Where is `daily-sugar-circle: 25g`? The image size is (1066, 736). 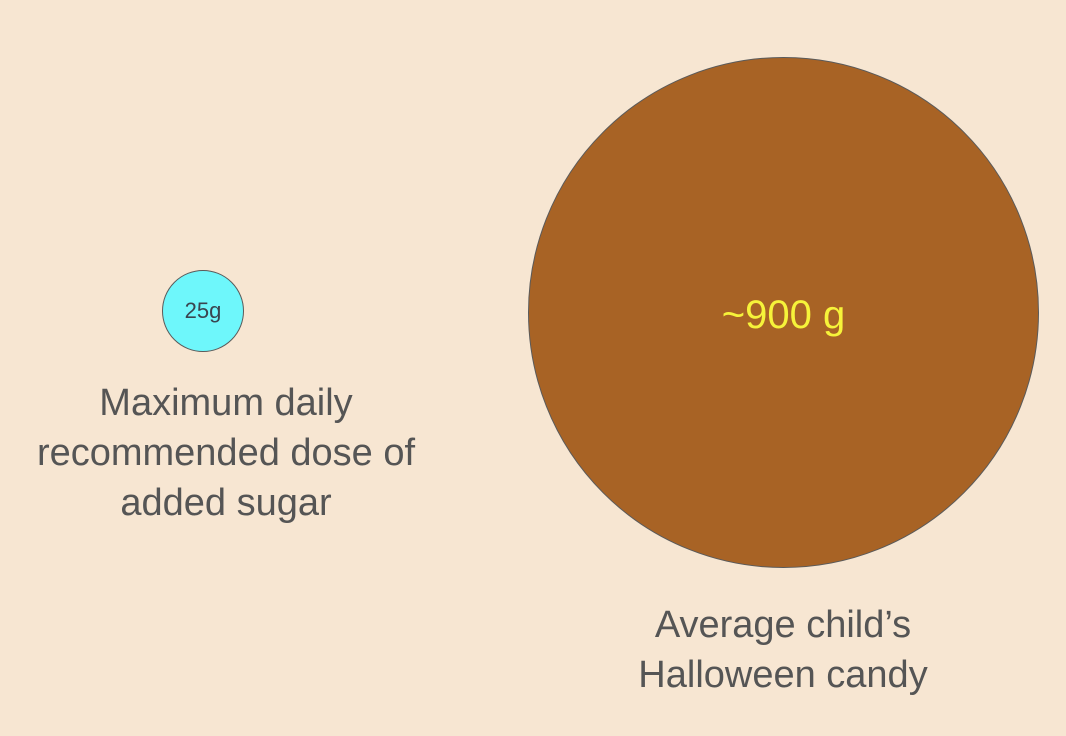 daily-sugar-circle: 25g is located at coordinates (203, 311).